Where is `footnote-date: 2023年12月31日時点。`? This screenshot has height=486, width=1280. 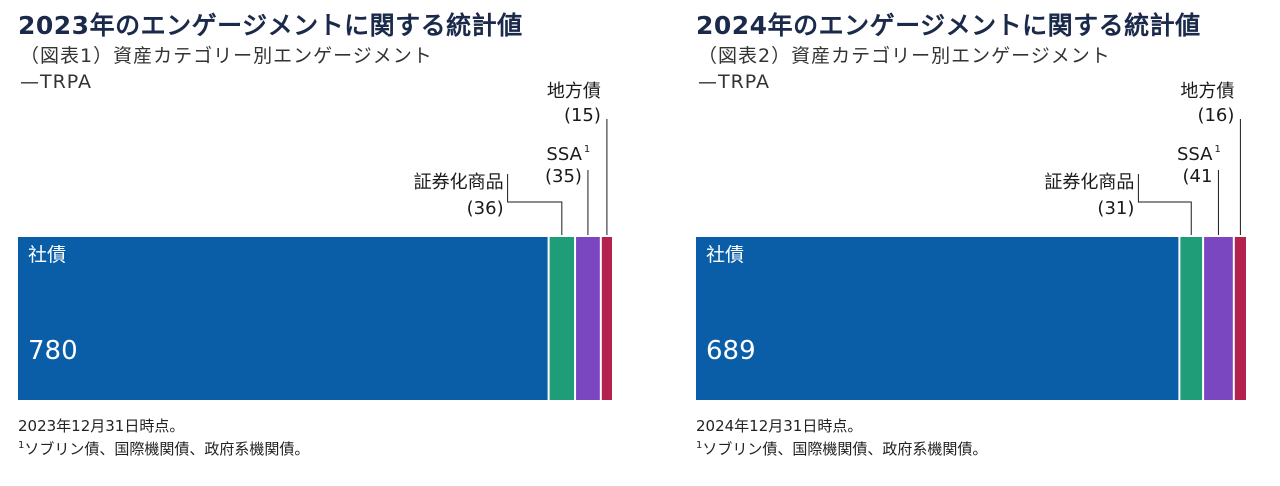 footnote-date: 2023年12月31日時点。 is located at coordinates (101, 426).